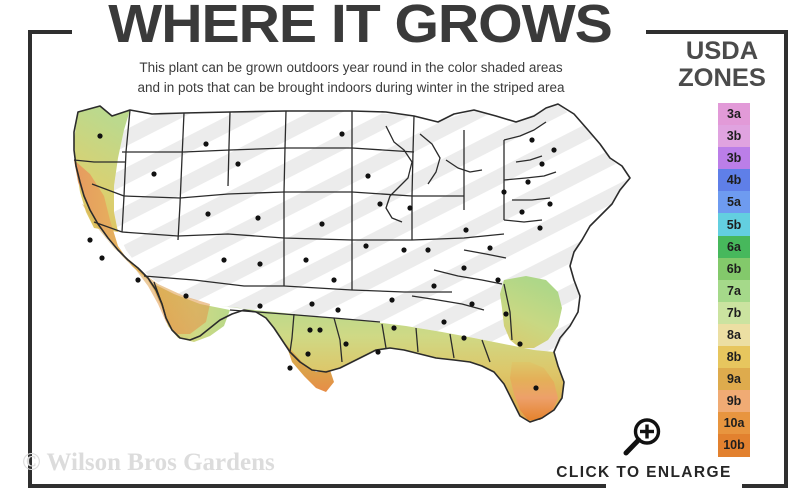  What do you see at coordinates (722, 51) in the screenshot?
I see `usda-zones-heading-line-1: USDA` at bounding box center [722, 51].